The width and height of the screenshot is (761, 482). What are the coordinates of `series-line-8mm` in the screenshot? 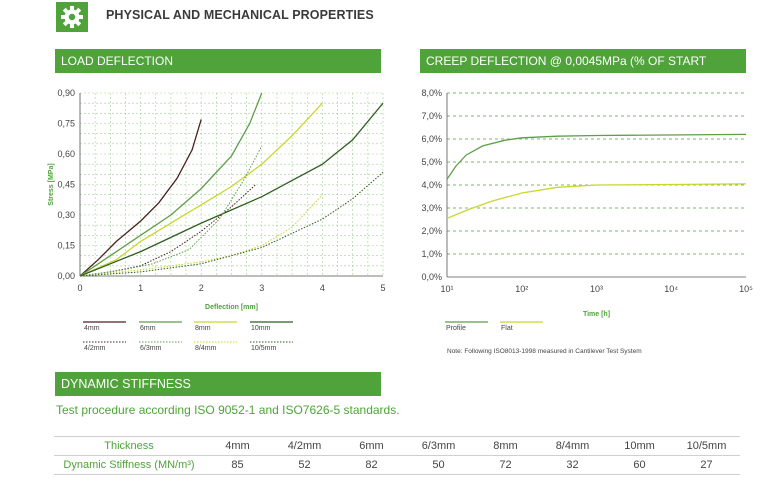 It's located at (201, 189).